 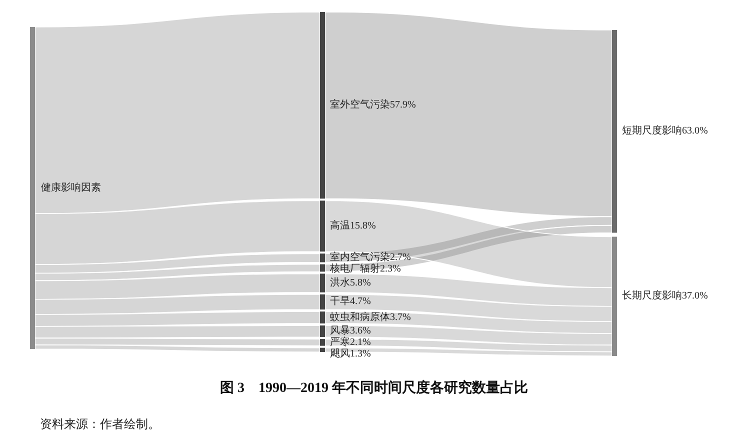 What do you see at coordinates (360, 354) in the screenshot?
I see `data-label: 1.3%` at bounding box center [360, 354].